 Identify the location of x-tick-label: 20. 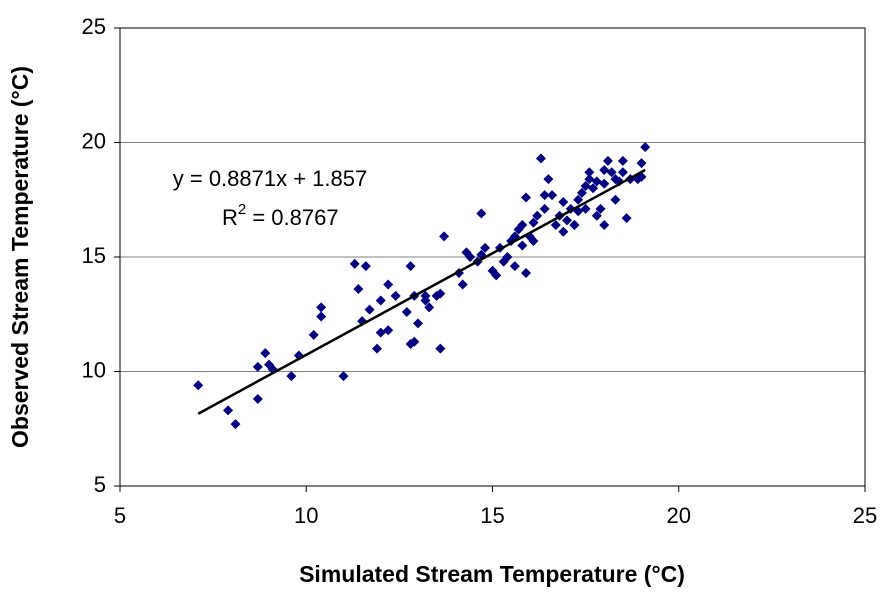
(679, 515).